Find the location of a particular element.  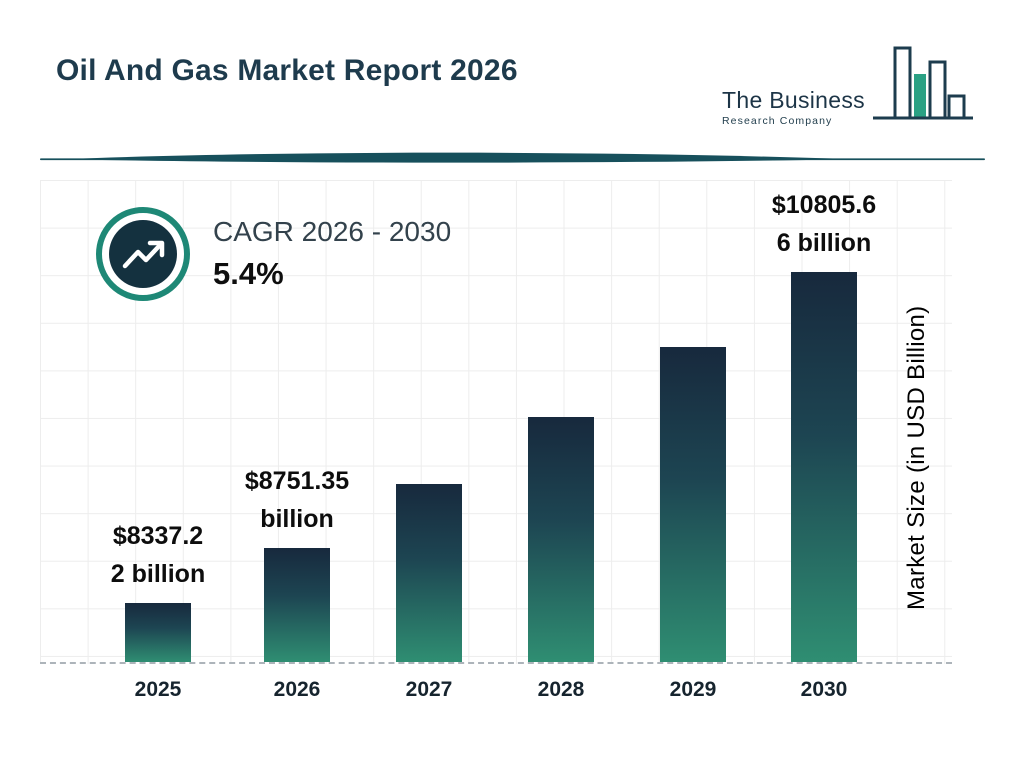

bar-chart-logo-icon is located at coordinates (923, 88).